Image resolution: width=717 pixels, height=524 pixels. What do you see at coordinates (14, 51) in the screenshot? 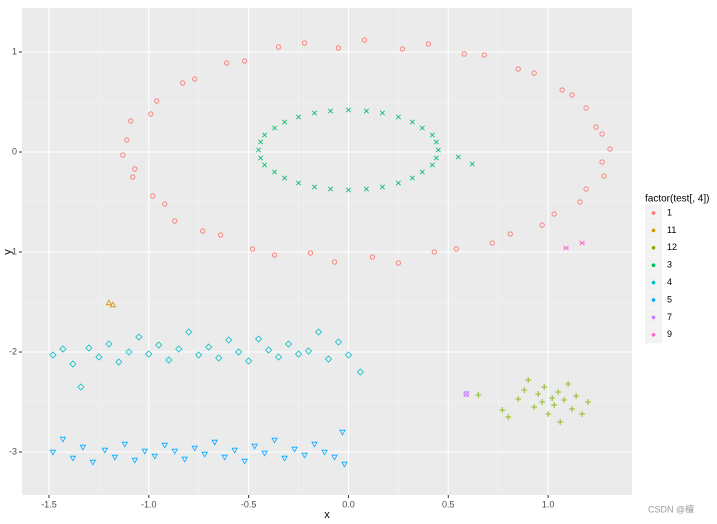
I see `y-tick-label: 1` at bounding box center [14, 51].